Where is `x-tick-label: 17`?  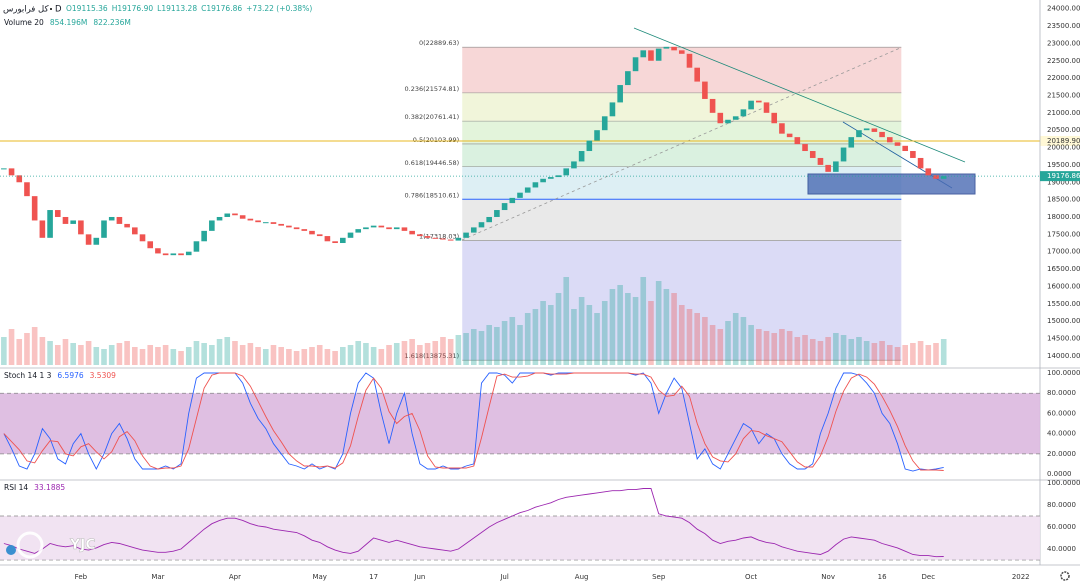
x-tick-label: 17 is located at coordinates (373, 577).